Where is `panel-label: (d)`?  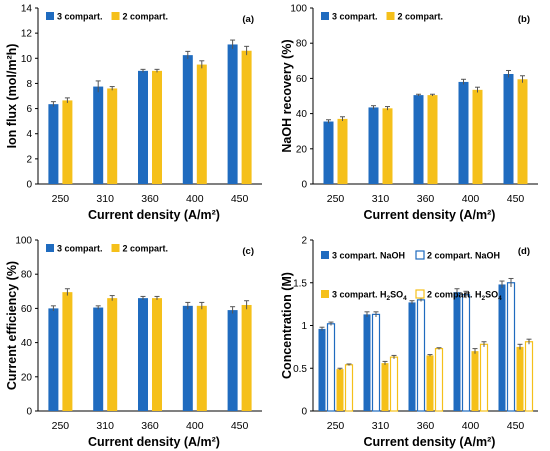
panel-label: (d) is located at coordinates (524, 251).